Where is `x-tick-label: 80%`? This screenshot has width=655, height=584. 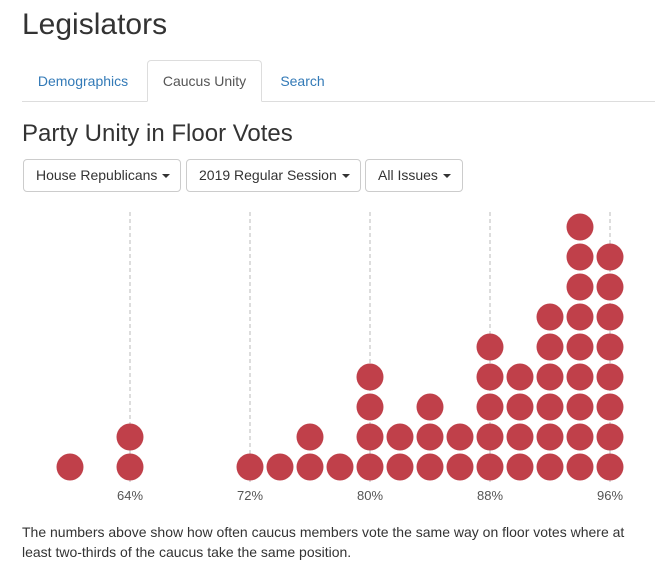 x-tick-label: 80% is located at coordinates (370, 495).